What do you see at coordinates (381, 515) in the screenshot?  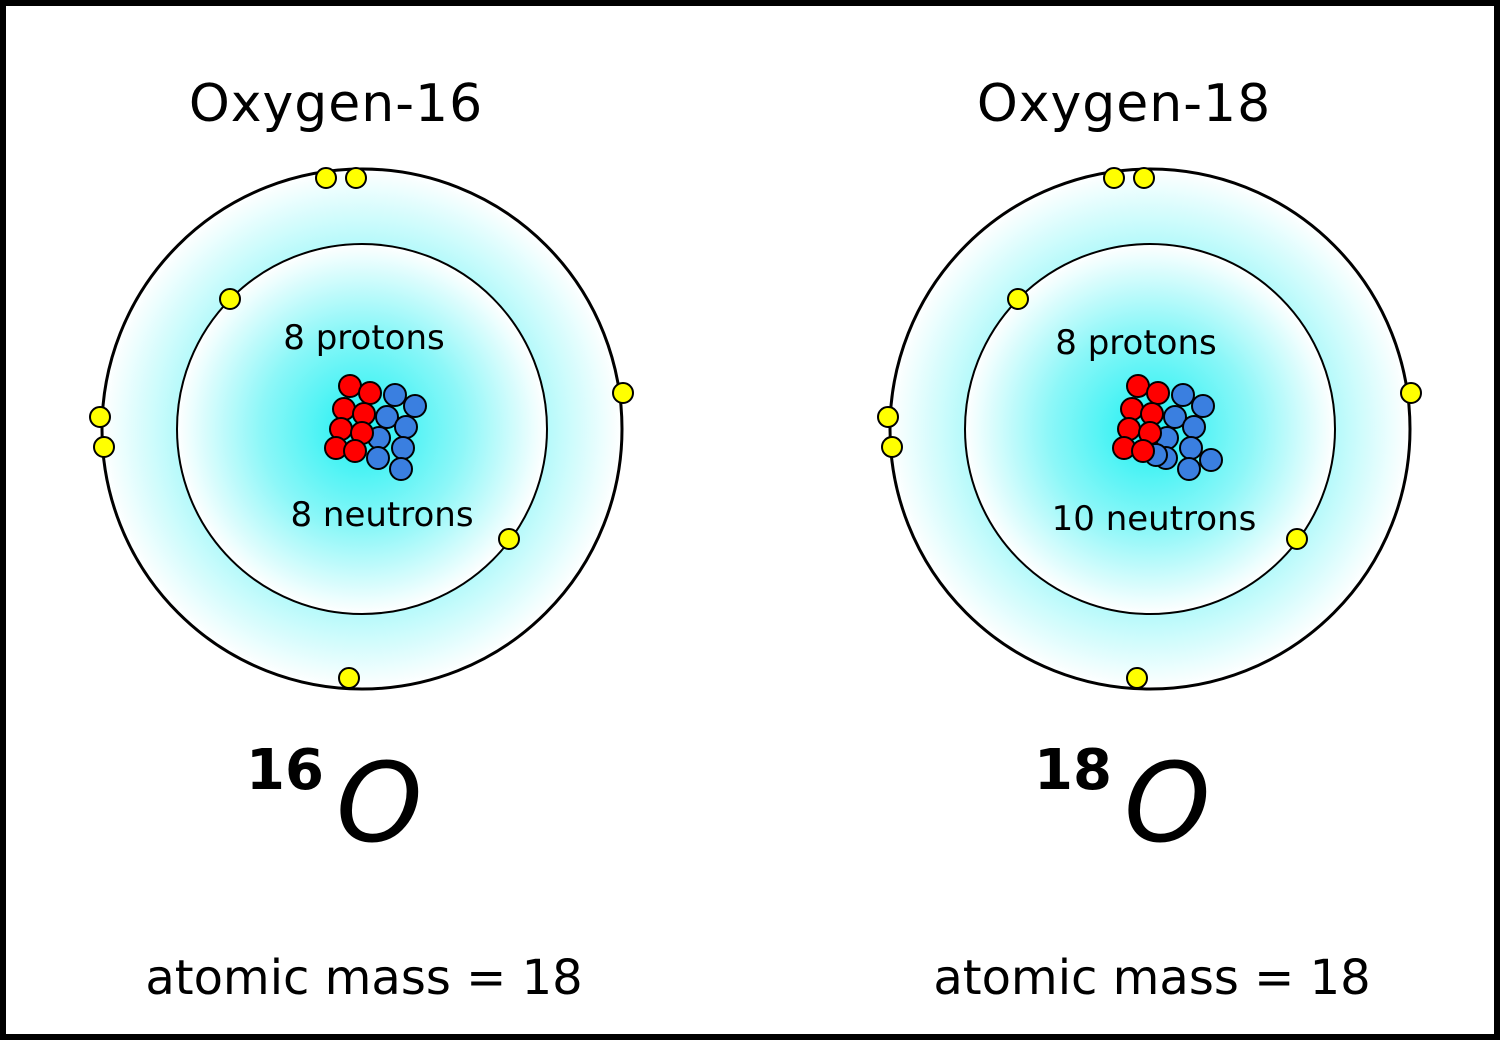 I see `neutrons-label: 8 neutrons` at bounding box center [381, 515].